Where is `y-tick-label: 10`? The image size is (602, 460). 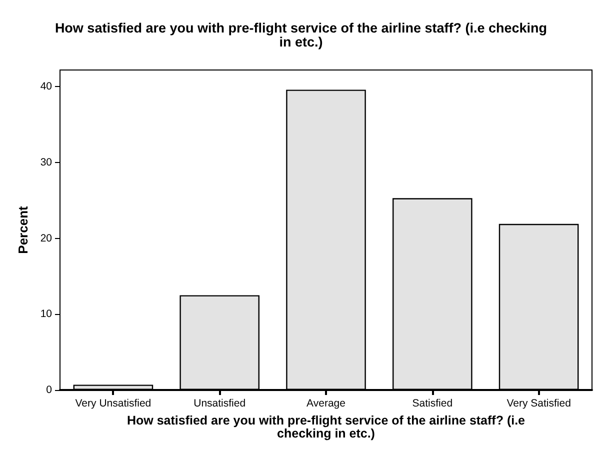
y-tick-label: 10 is located at coordinates (46, 314).